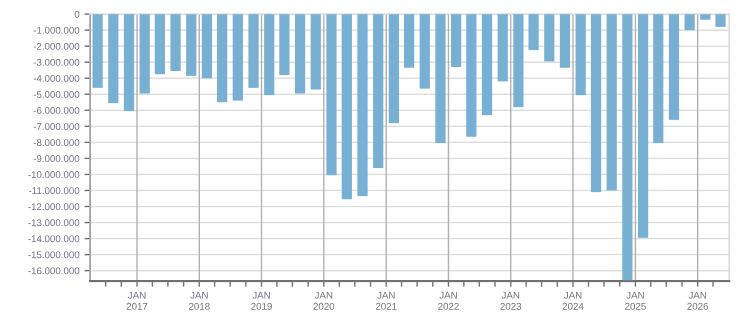  I want to click on y-tick-label: -8.000.000, so click(57, 142).